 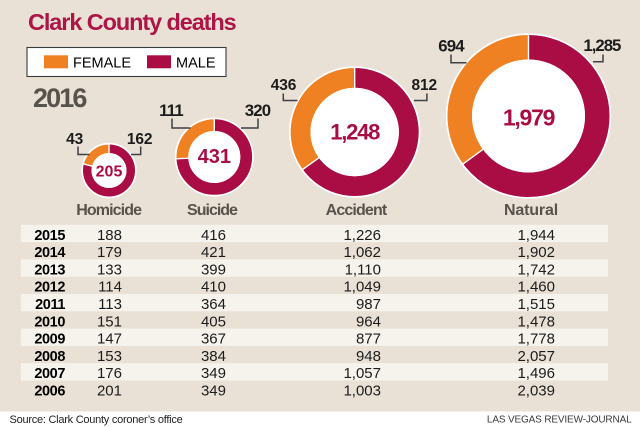 What do you see at coordinates (49, 270) in the screenshot?
I see `svg-text: 2013` at bounding box center [49, 270].